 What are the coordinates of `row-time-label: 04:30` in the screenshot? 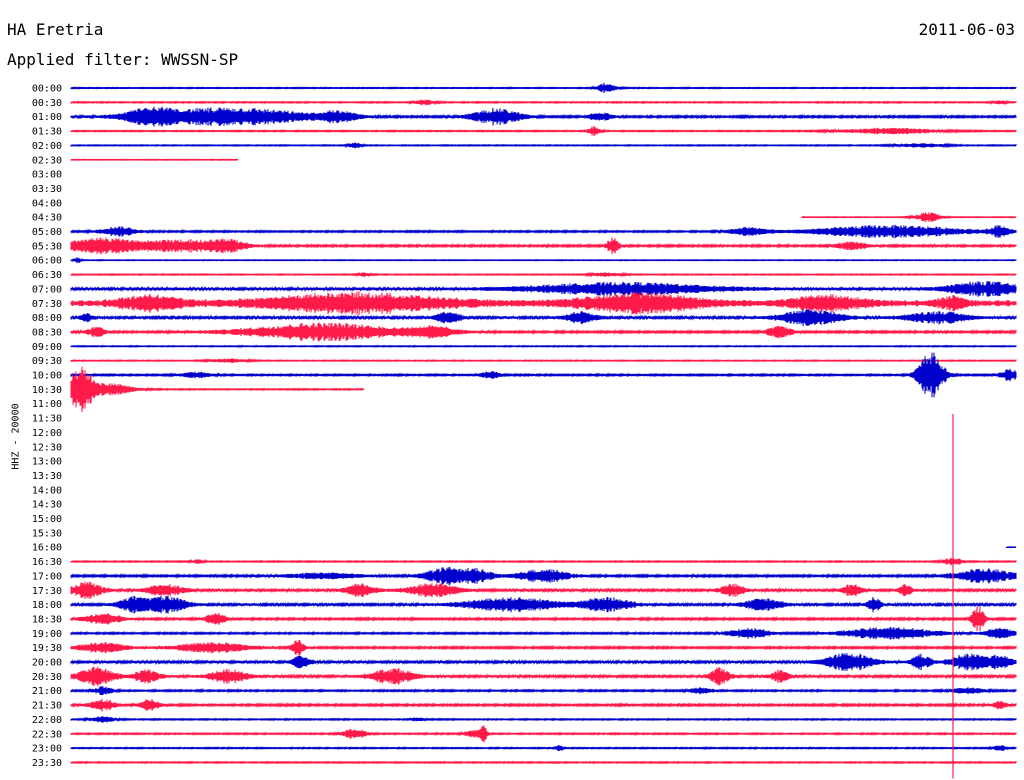 It's located at (47, 218).